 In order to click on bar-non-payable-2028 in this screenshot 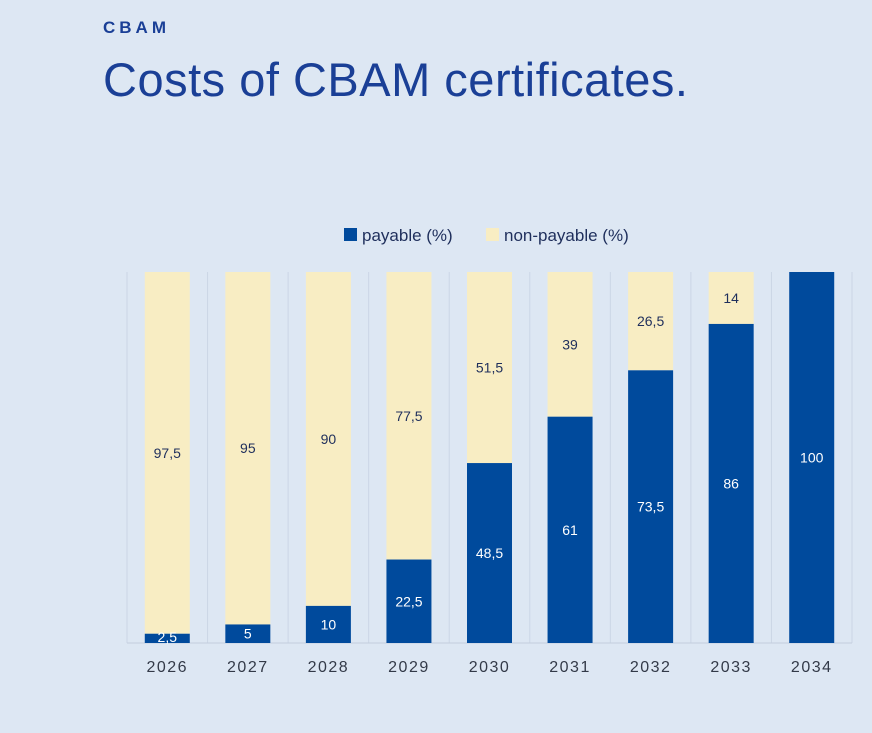, I will do `click(328, 439)`.